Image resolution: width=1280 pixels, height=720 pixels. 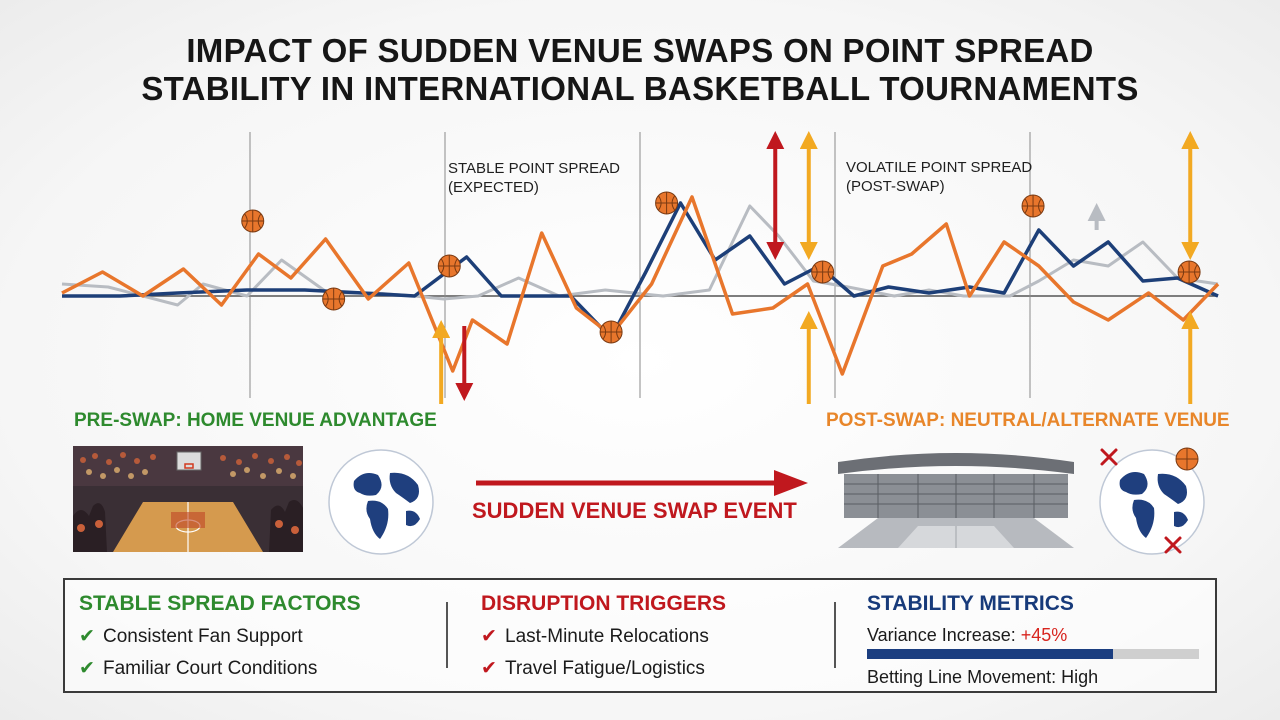 I want to click on list-item: ✔ Travel Fatigue/Logistics, so click(x=603, y=668).